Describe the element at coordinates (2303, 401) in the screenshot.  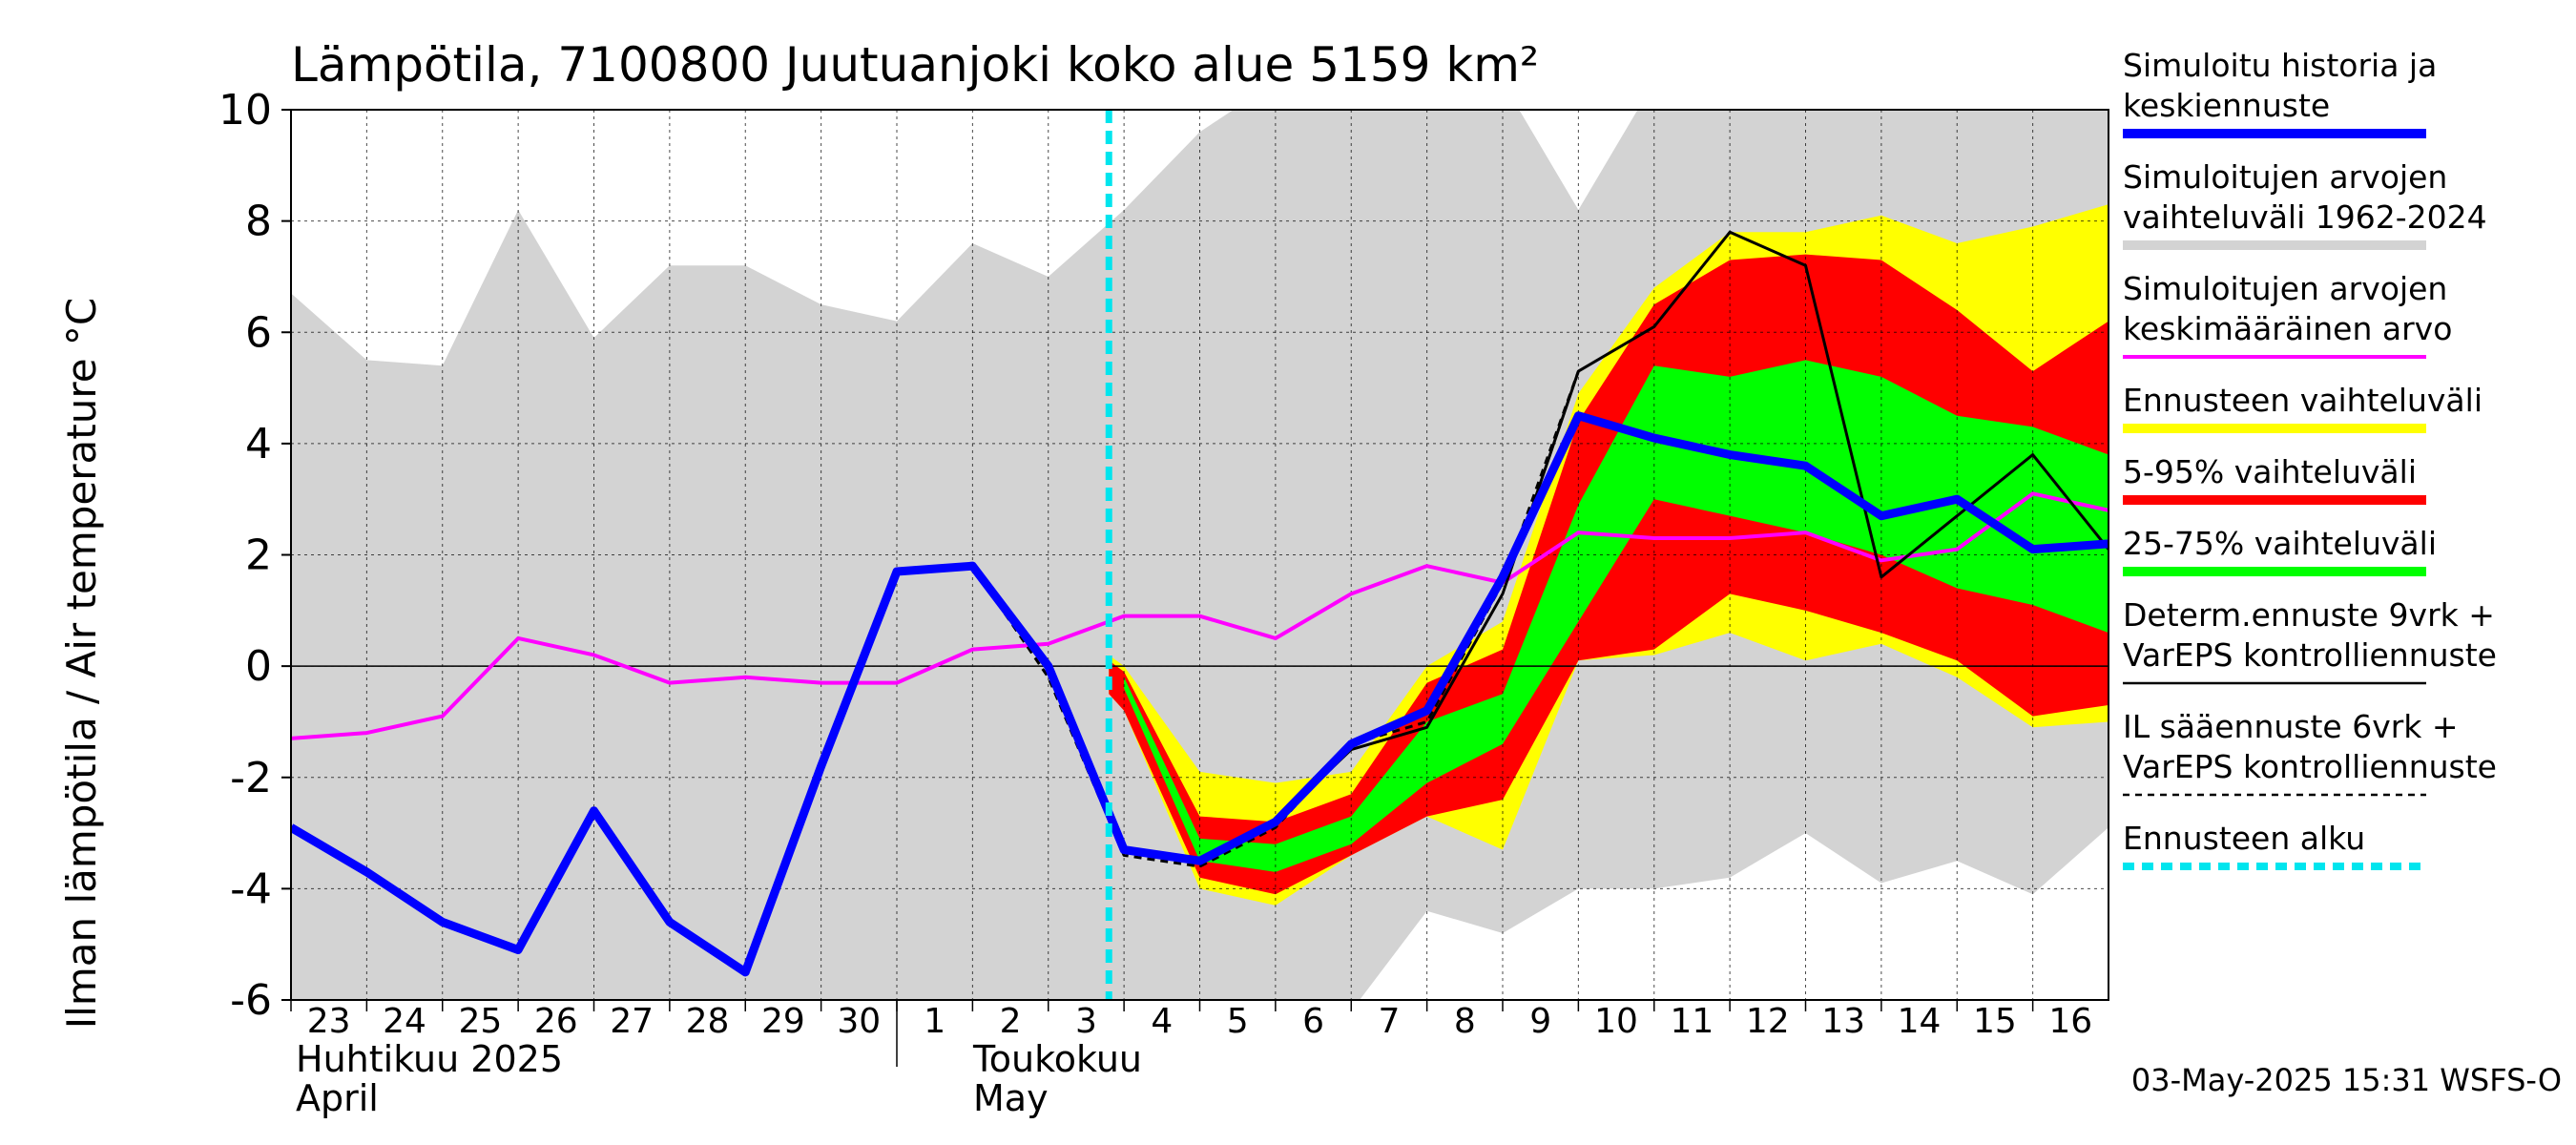
I see `legend-label-3: Ennusteen vaihteluväli` at that location.